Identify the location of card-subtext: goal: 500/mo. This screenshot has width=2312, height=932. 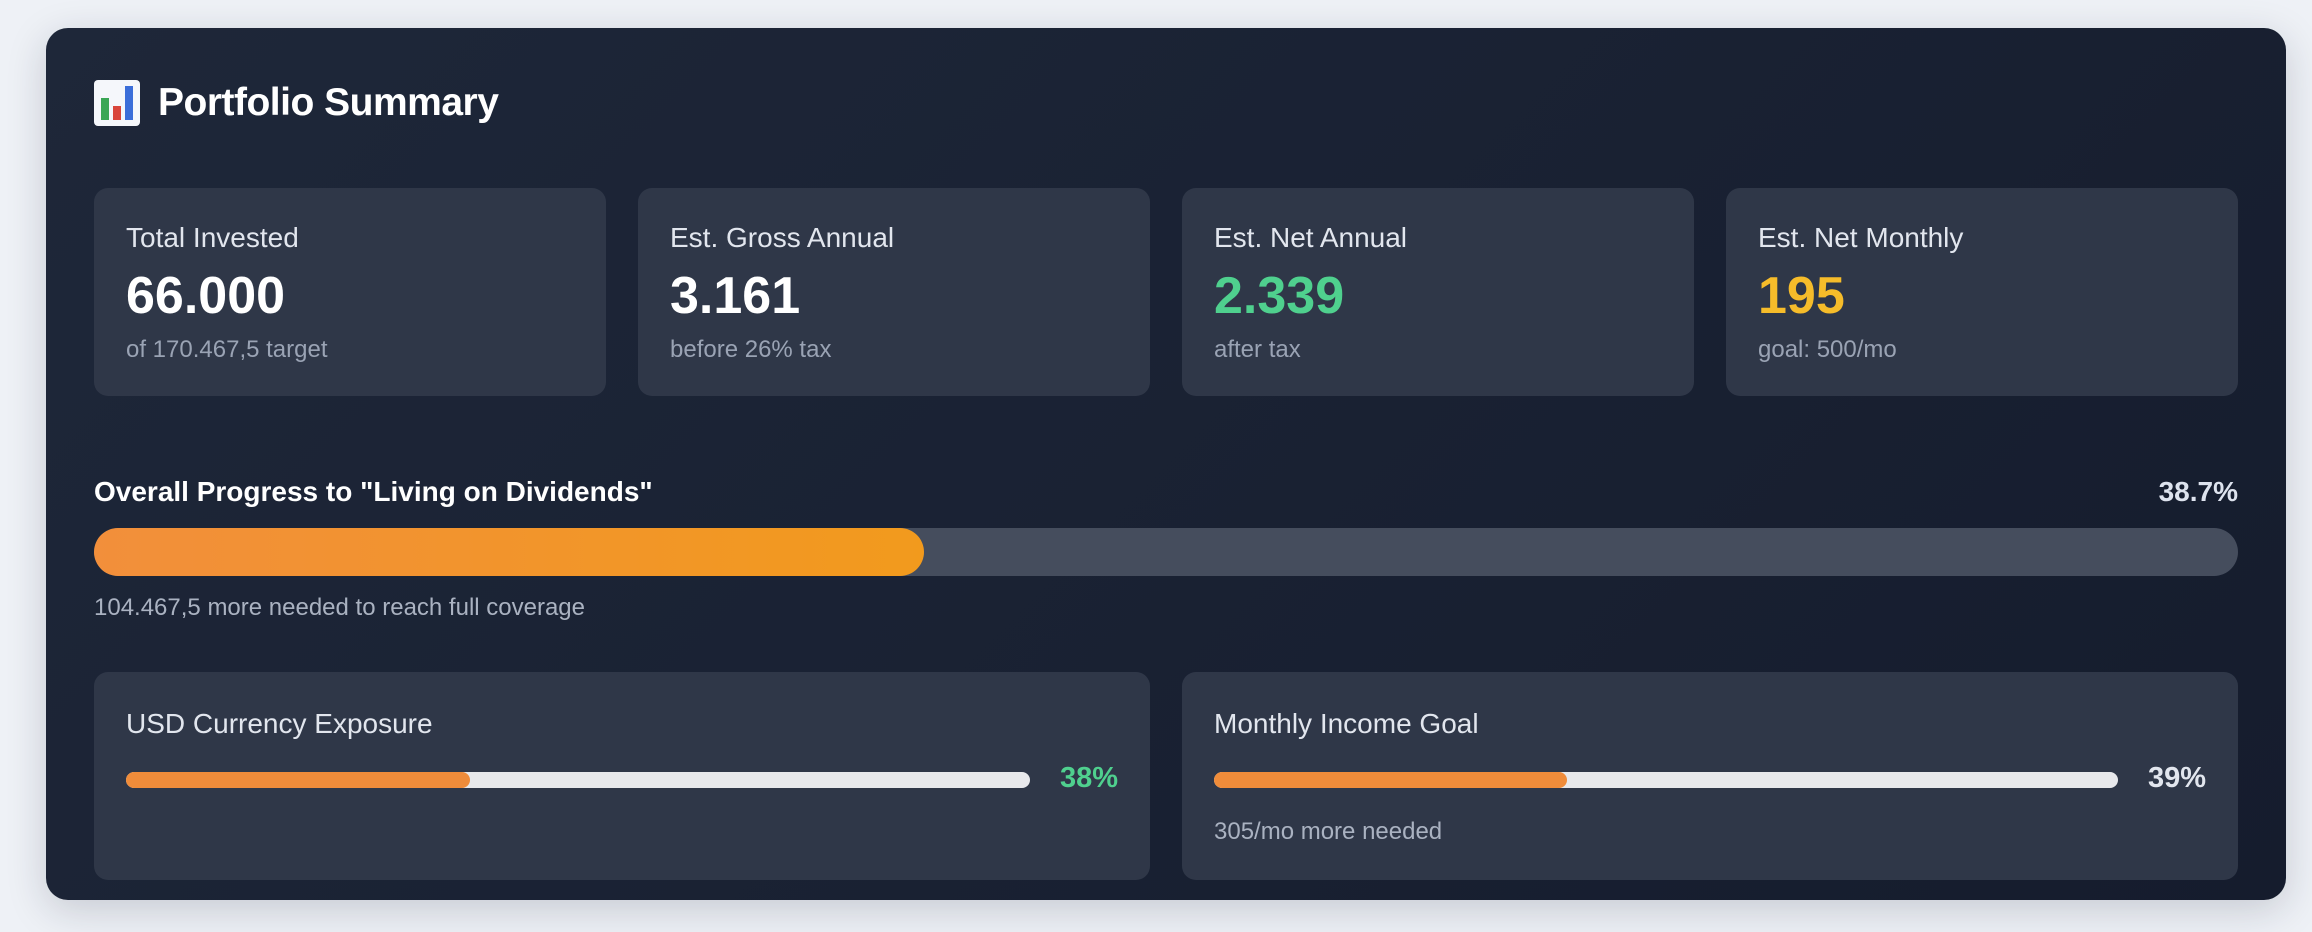
(1827, 349).